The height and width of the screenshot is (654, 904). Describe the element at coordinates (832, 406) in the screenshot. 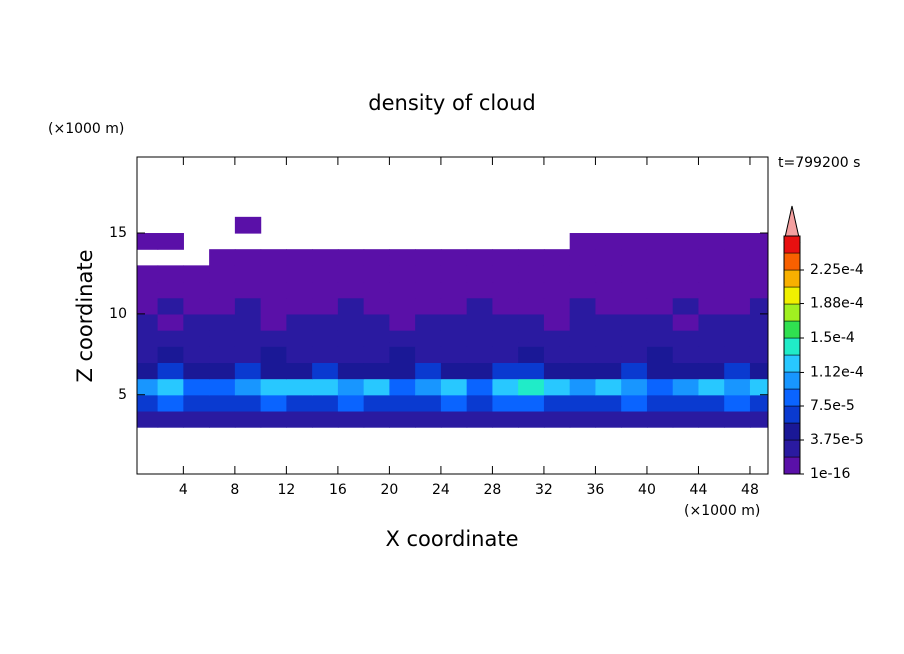

I see `colorbar-tick-label: 7.5e-5` at that location.